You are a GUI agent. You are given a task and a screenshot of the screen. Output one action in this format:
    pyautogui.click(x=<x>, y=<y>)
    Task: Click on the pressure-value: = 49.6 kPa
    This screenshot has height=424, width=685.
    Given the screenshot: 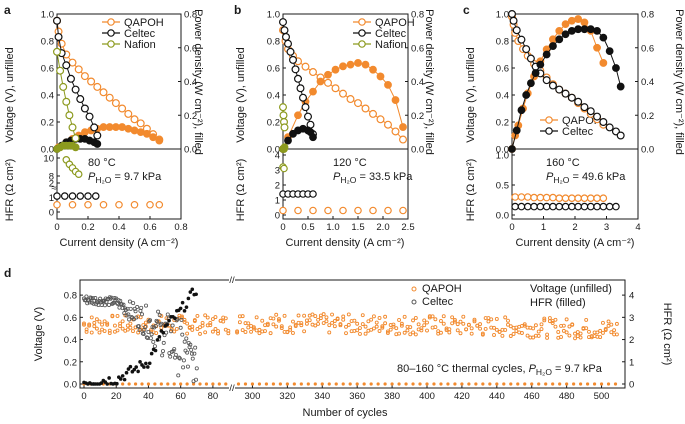 What is the action you would take?
    pyautogui.click(x=597, y=177)
    